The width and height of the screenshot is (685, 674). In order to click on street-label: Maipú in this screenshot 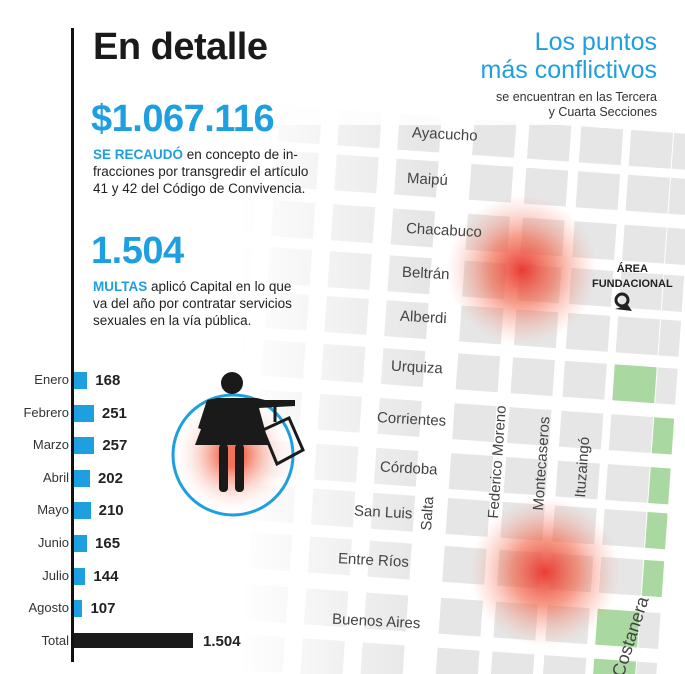, I will do `click(427, 179)`.